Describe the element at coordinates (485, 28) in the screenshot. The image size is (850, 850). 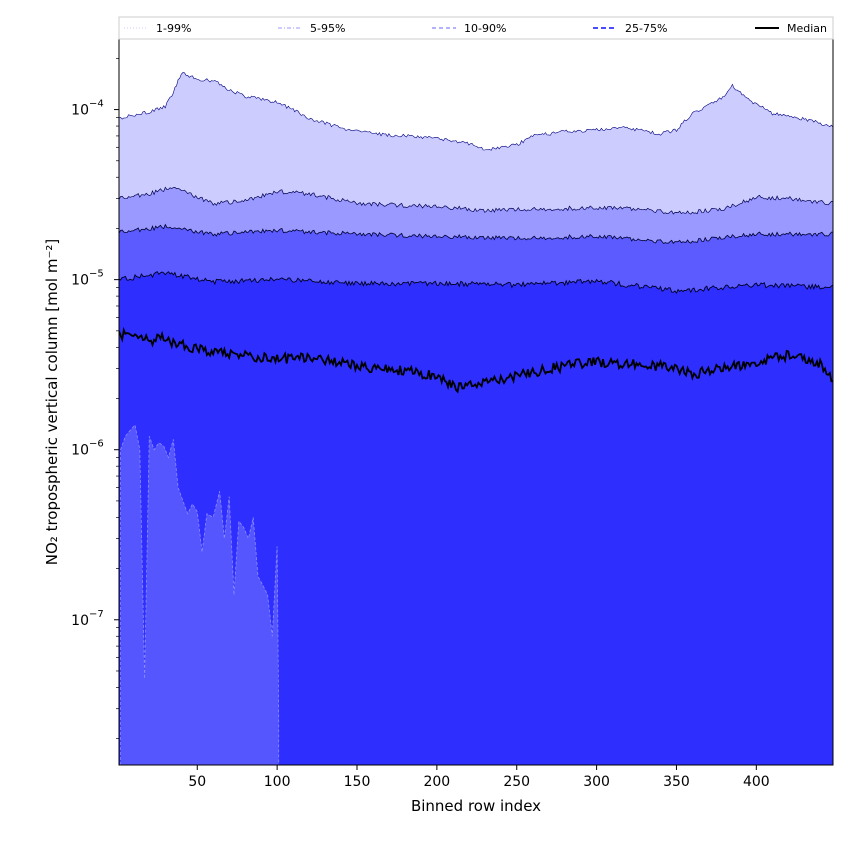
I see `legend-label: 10-90%` at that location.